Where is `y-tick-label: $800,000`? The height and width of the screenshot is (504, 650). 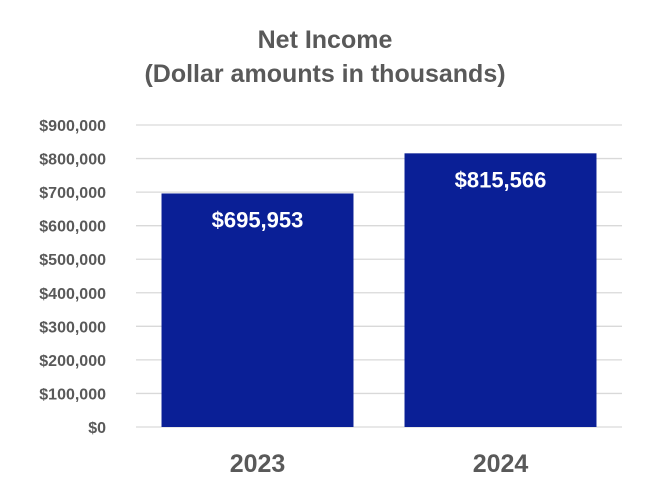 y-tick-label: $800,000 is located at coordinates (72, 160).